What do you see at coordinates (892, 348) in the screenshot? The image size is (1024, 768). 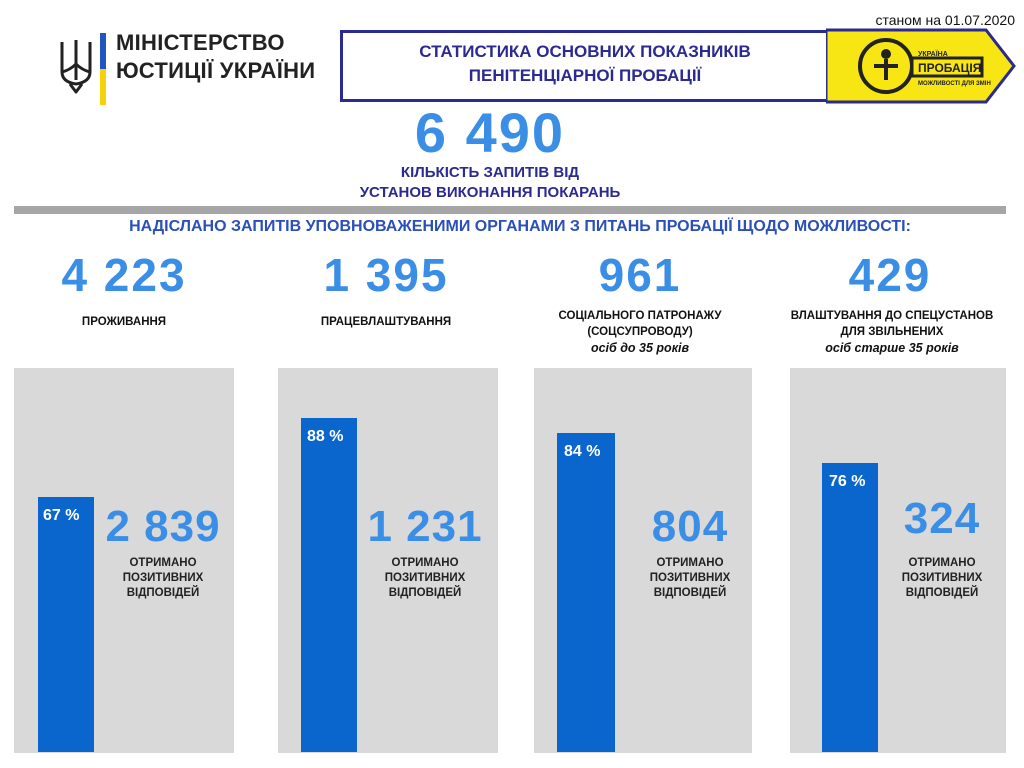 I see `category-4-label-line3: осіб старше 35 років` at bounding box center [892, 348].